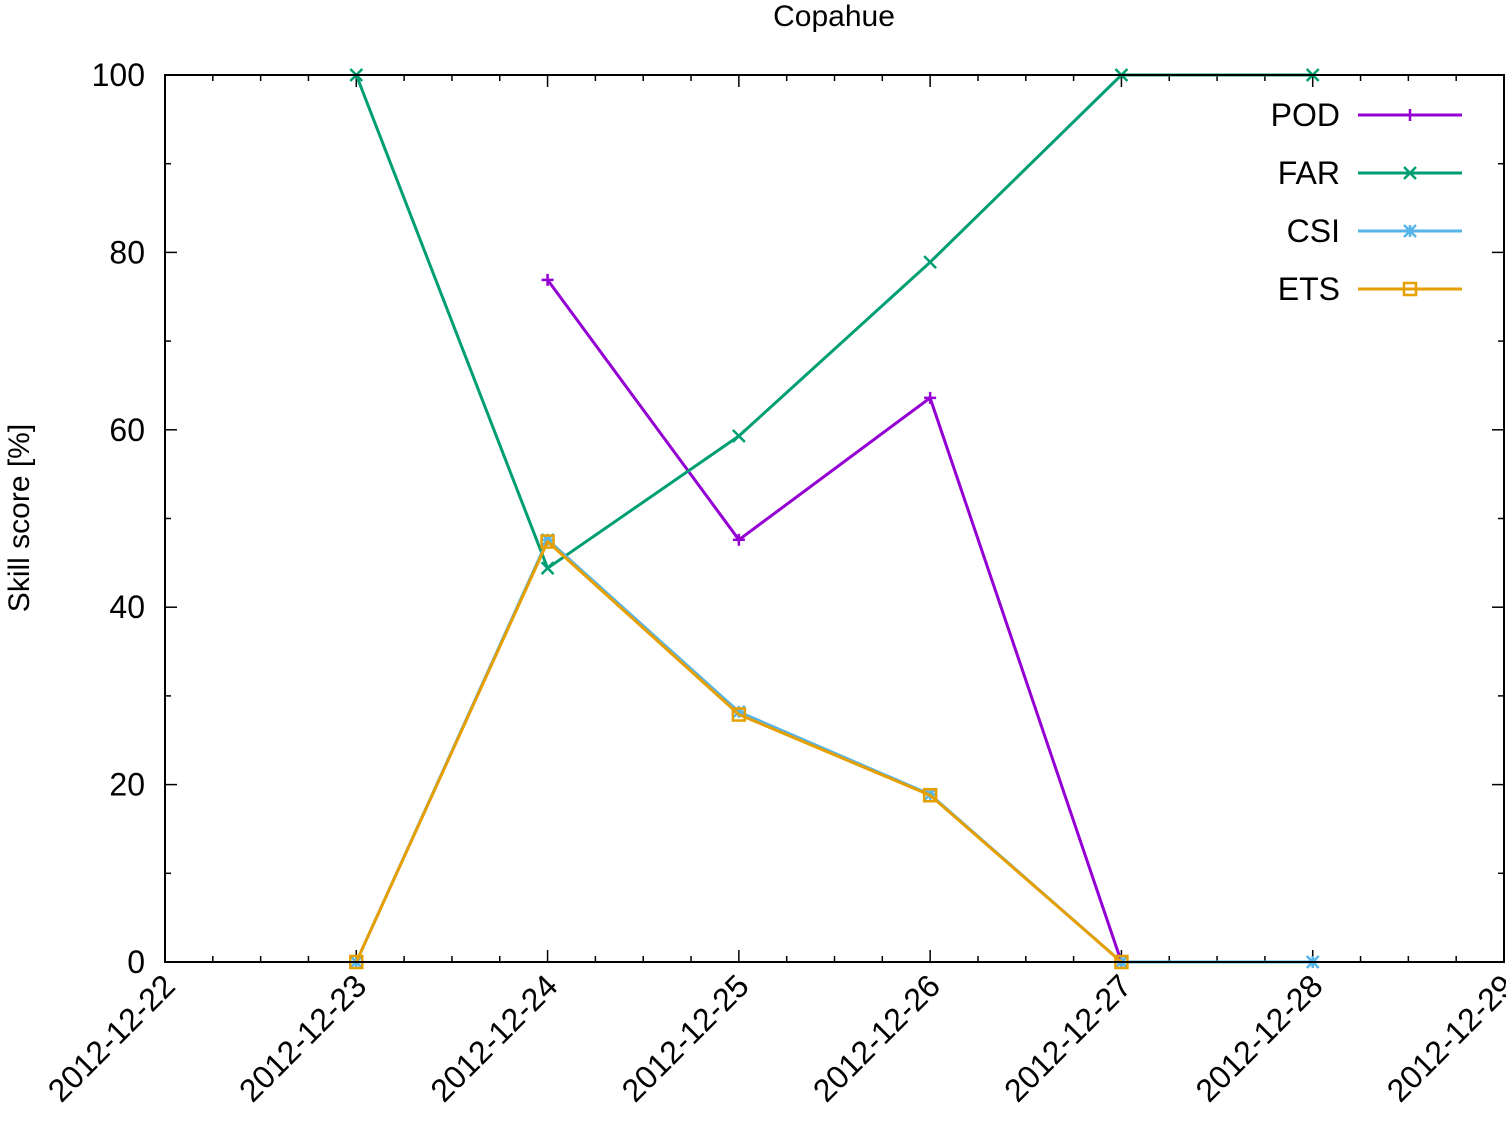 This screenshot has width=1506, height=1126. I want to click on legend: POD FAR CSI ETS, so click(1366, 202).